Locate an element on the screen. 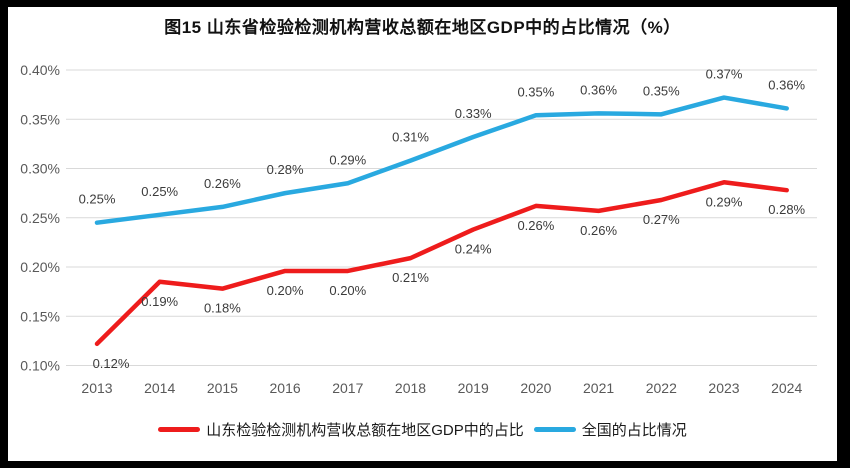 The height and width of the screenshot is (468, 850). y-axis-tick-label: 0.25% is located at coordinates (40, 218).